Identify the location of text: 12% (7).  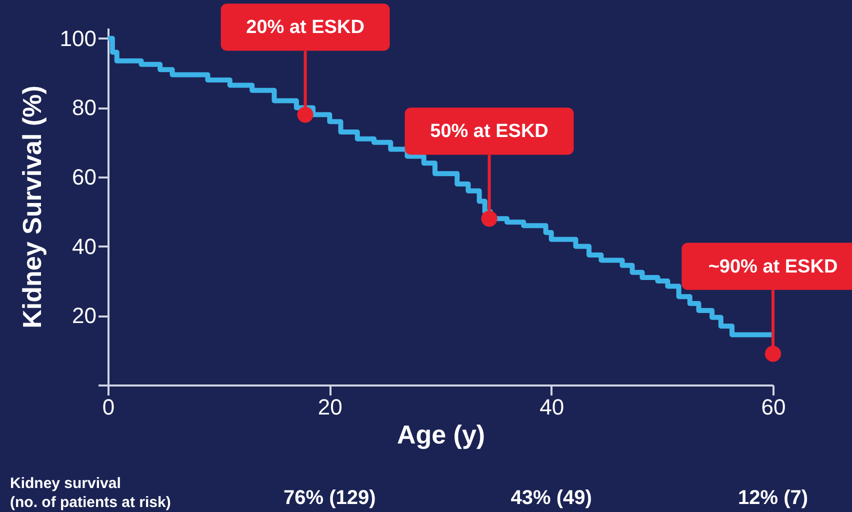
(773, 498).